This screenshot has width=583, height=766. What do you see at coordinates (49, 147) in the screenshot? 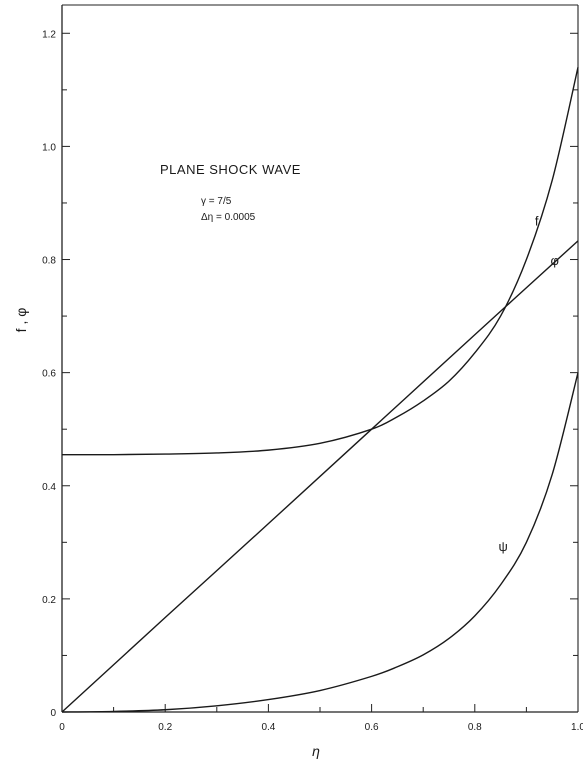
I see `y-tick-label: 1.0` at bounding box center [49, 147].